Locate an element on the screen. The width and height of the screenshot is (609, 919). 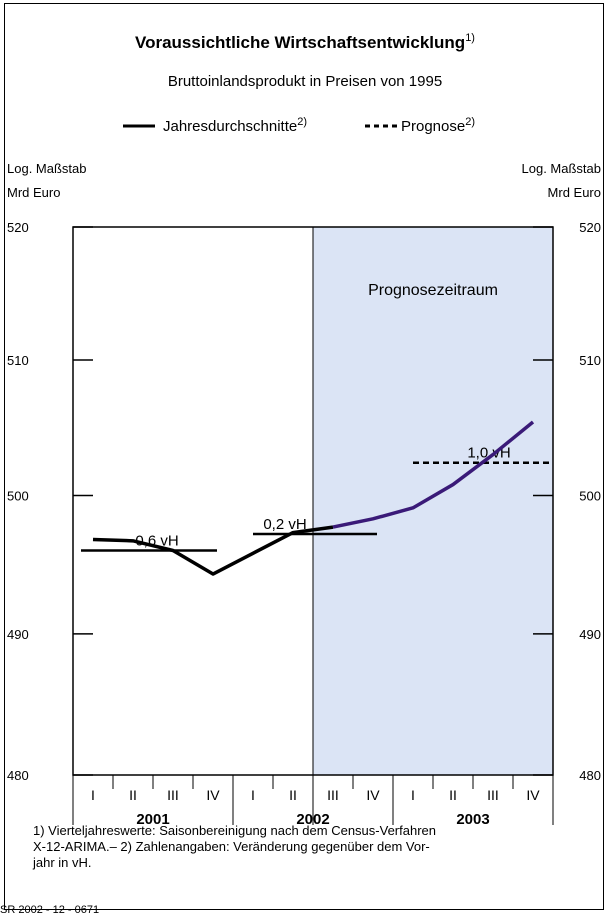
annual-change-label: 0,2 vH is located at coordinates (284, 524).